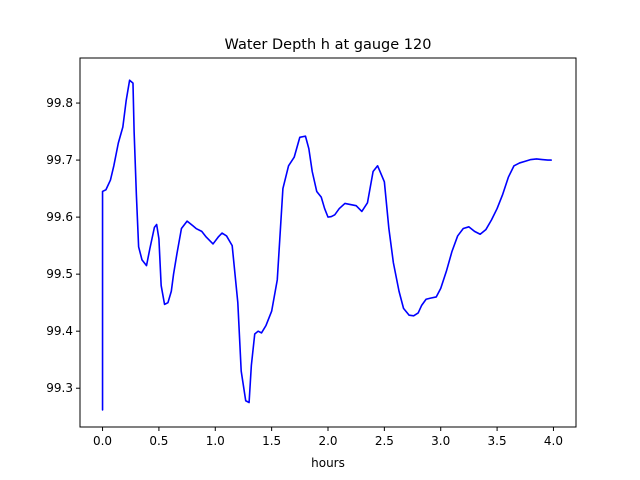  I want to click on x-tick-label: 4.0, so click(553, 441).